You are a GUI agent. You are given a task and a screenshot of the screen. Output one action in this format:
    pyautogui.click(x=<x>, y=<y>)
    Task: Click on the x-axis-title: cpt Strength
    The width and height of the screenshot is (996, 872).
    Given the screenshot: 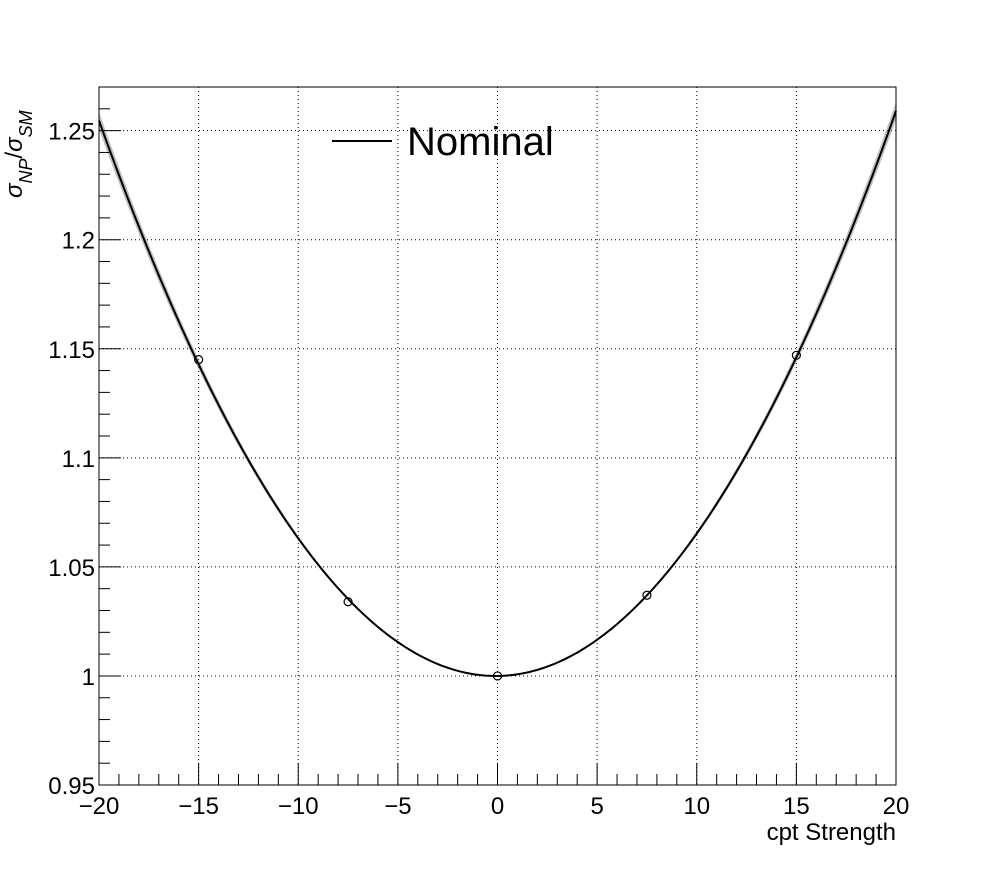 What is the action you would take?
    pyautogui.click(x=831, y=832)
    